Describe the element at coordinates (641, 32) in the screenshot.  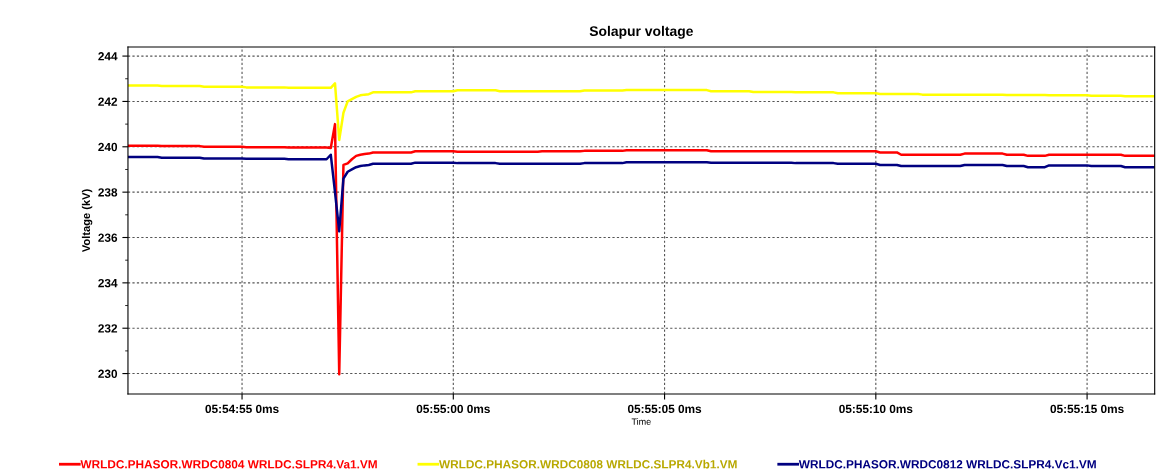
I see `chart-title: Solapur voltage` at that location.